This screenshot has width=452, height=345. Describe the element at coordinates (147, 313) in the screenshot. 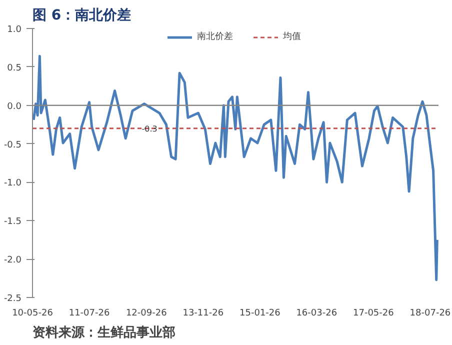

I see `x-tick-label: 12-09-26` at that location.